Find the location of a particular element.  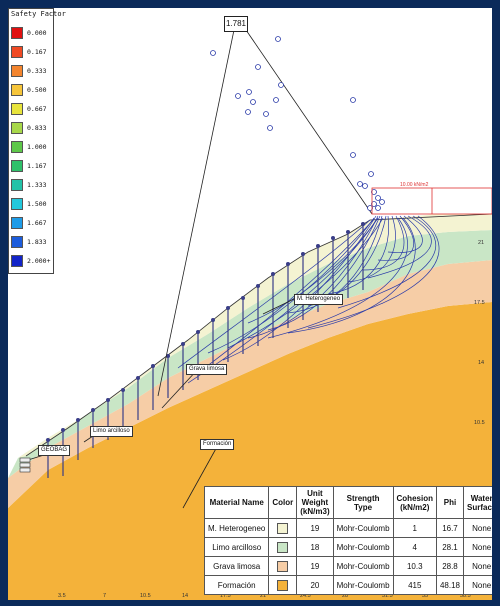

material-phi-cell: 48.18 is located at coordinates (450, 585).